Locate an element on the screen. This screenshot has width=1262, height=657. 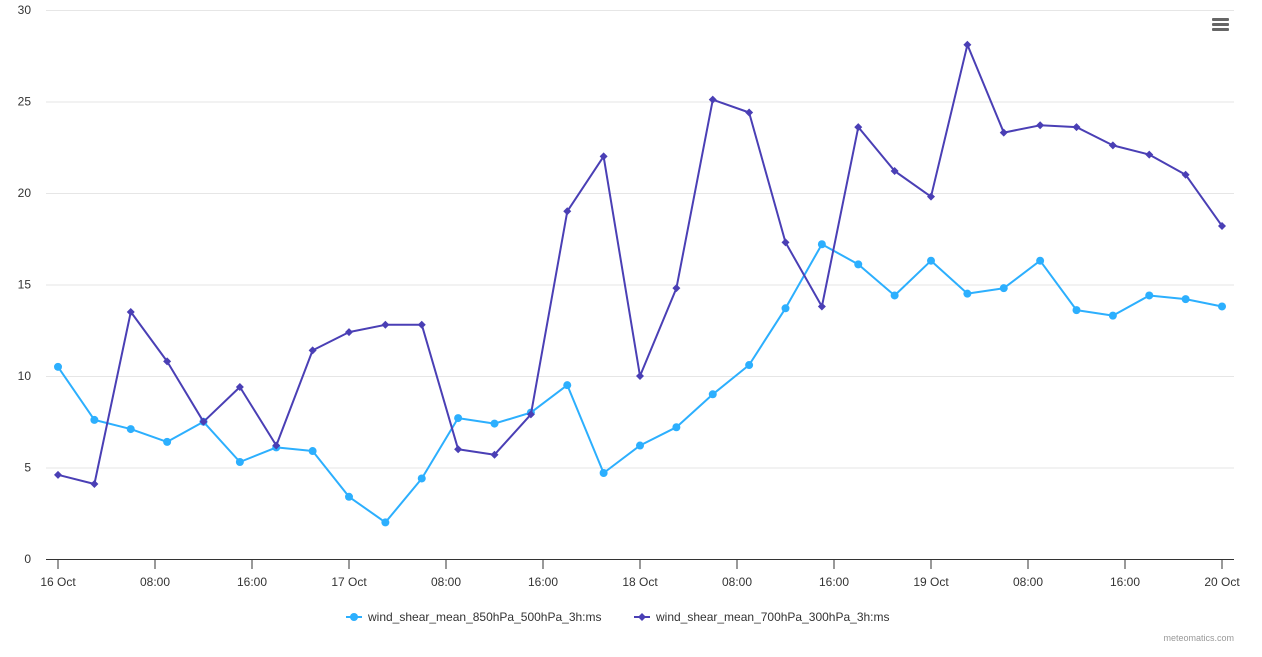
legend-label: wind_shear_mean_850hPa_500hPa_3h:ms is located at coordinates (484, 617).